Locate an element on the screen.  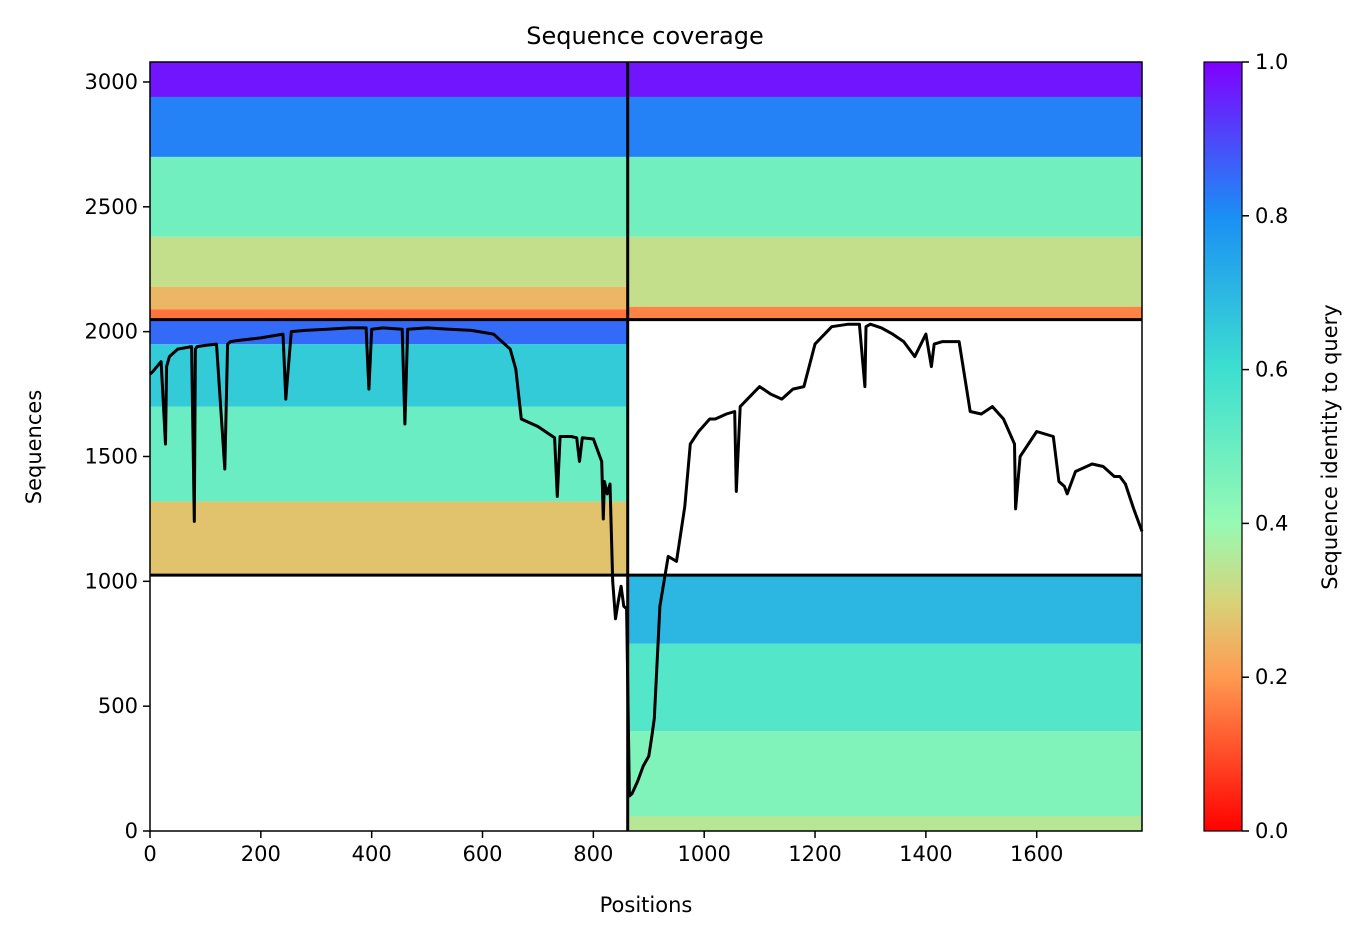
coverage-block-middle-left is located at coordinates (389, 447).